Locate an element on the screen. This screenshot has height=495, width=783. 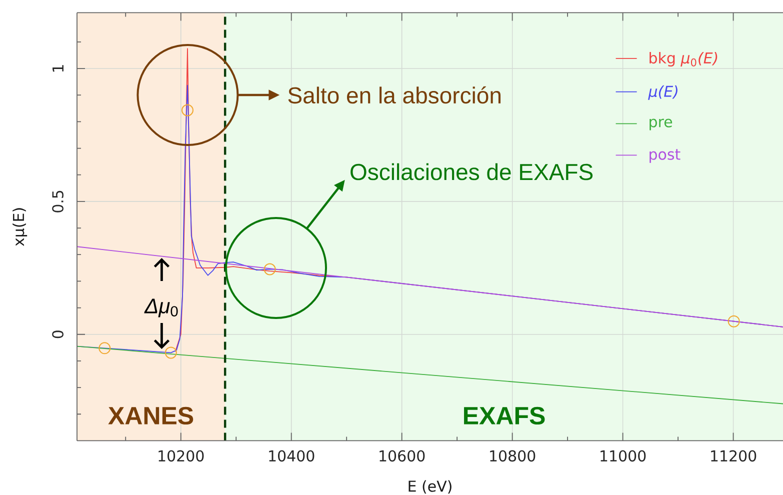
x-axis-title: E (eV) is located at coordinates (430, 487).